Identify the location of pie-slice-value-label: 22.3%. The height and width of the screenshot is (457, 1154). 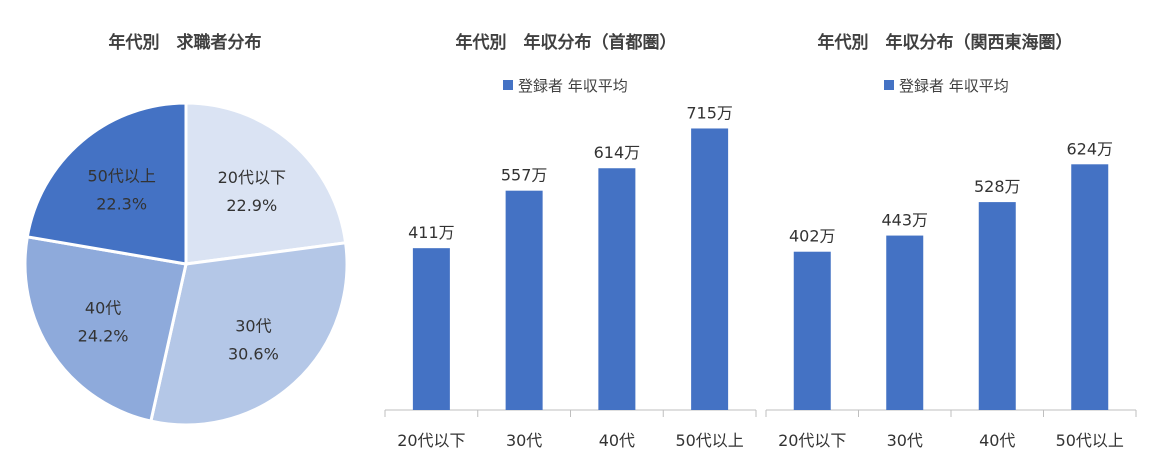
(121, 204).